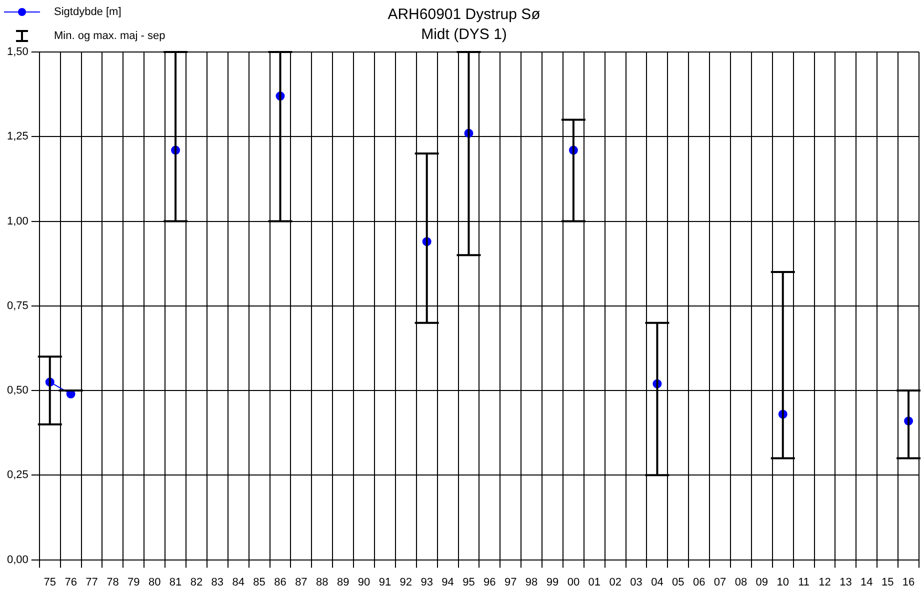 This screenshot has height=601, width=924. Describe the element at coordinates (17, 390) in the screenshot. I see `y-tick-label: 0,50` at that location.